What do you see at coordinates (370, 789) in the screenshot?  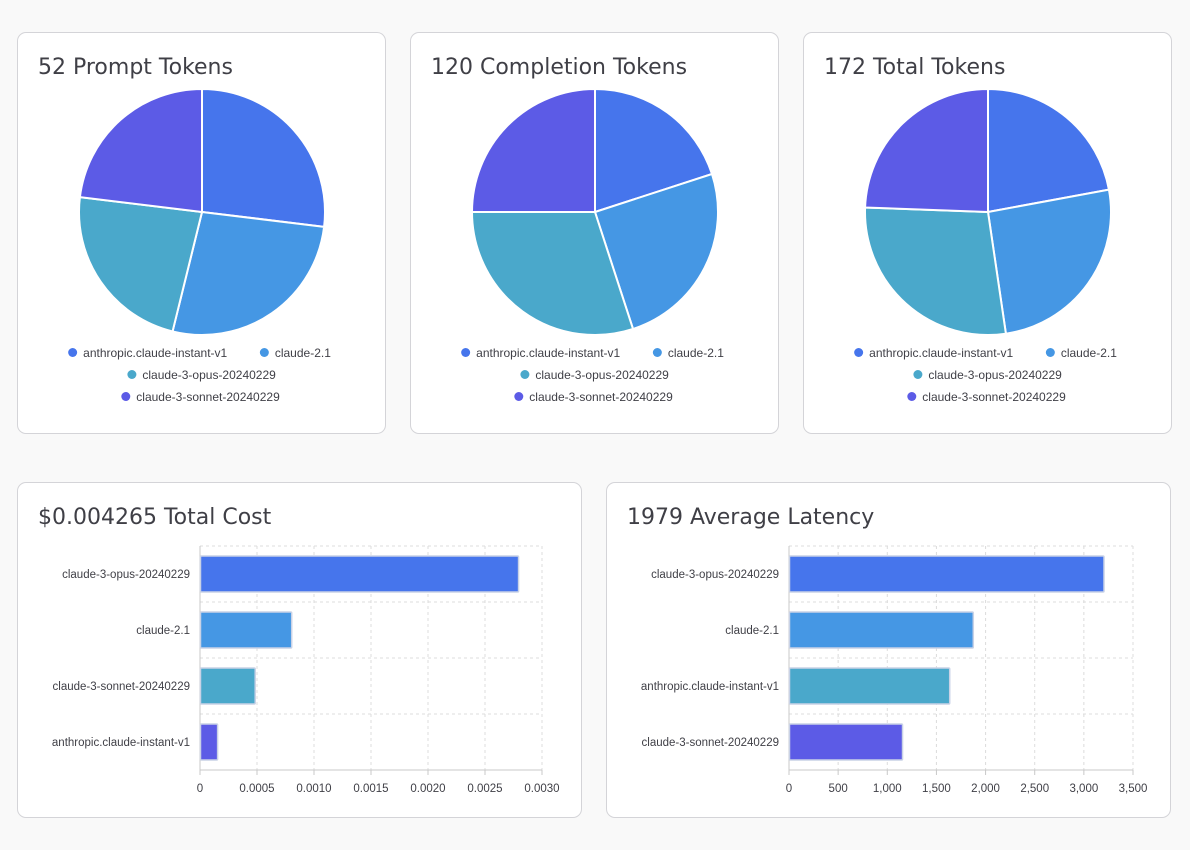 I see `x-tick-label: 0.0015` at bounding box center [370, 789].